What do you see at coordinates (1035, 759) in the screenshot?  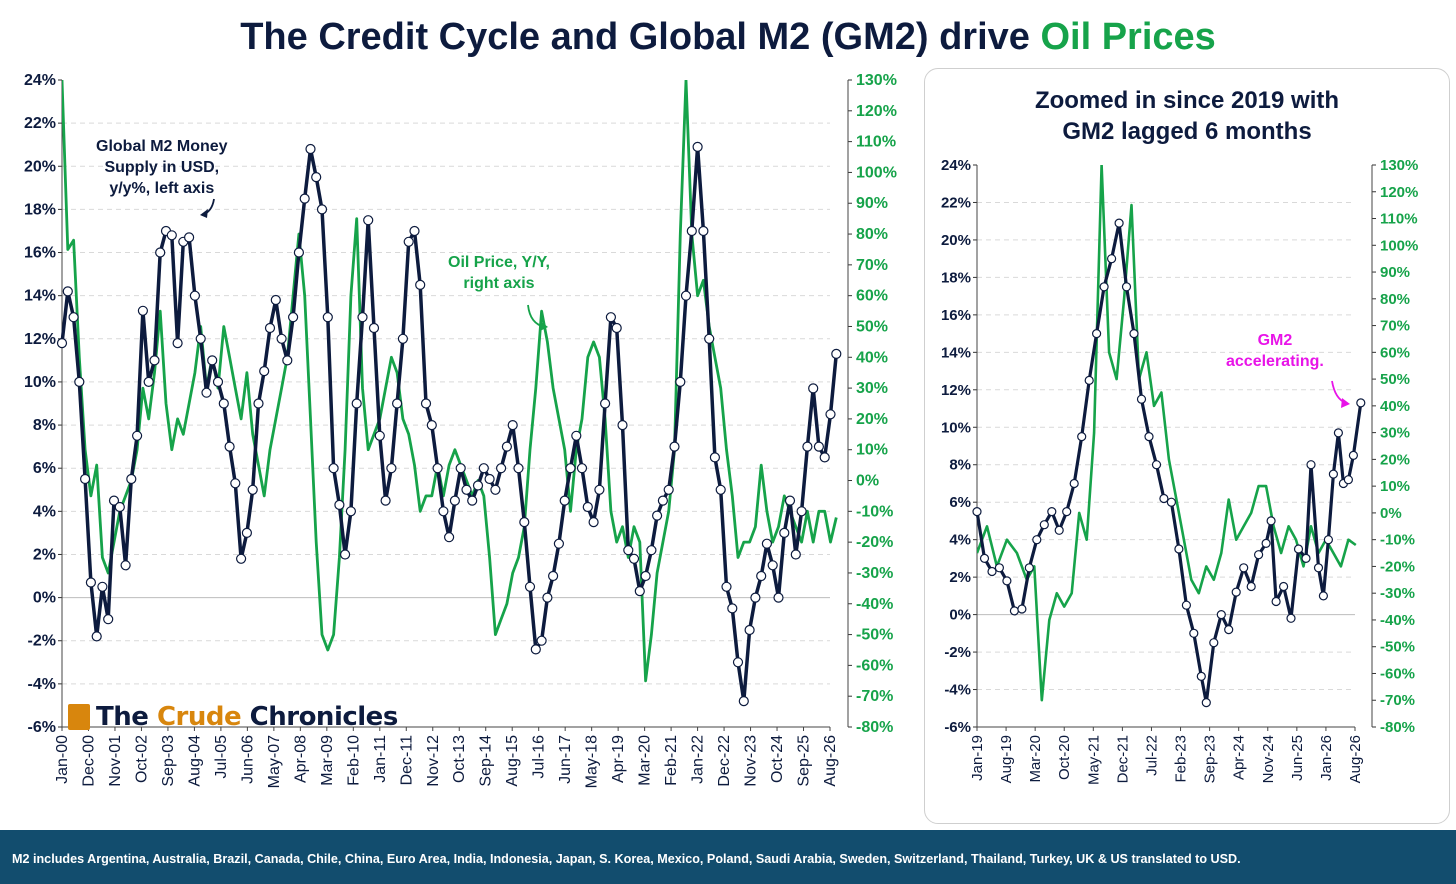 I see `x-tick-label: Mar-20` at bounding box center [1035, 759].